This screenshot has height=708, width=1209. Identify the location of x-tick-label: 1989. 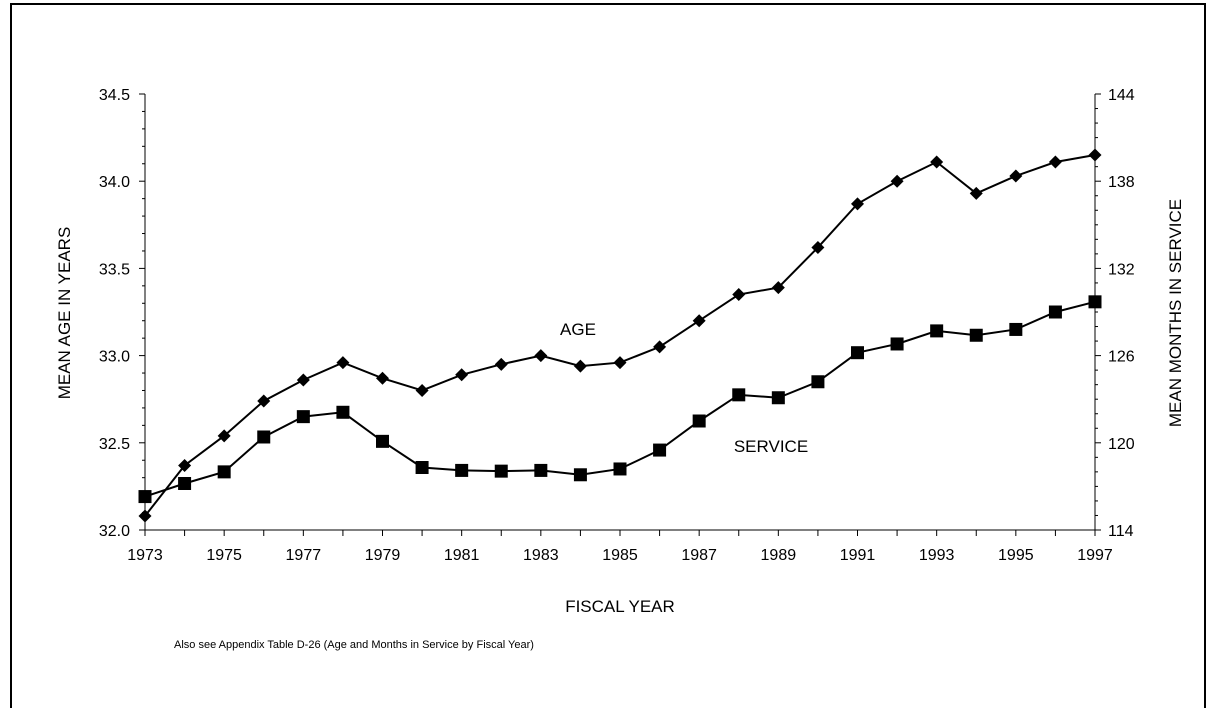
(779, 555).